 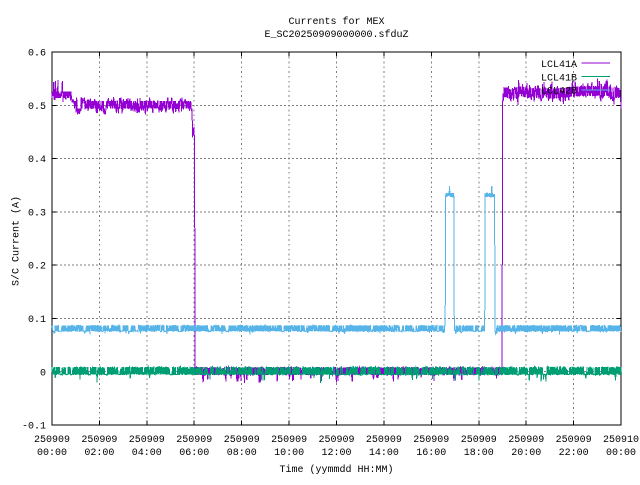 What do you see at coordinates (194, 453) in the screenshot?
I see `svg-text: 06:00` at bounding box center [194, 453].